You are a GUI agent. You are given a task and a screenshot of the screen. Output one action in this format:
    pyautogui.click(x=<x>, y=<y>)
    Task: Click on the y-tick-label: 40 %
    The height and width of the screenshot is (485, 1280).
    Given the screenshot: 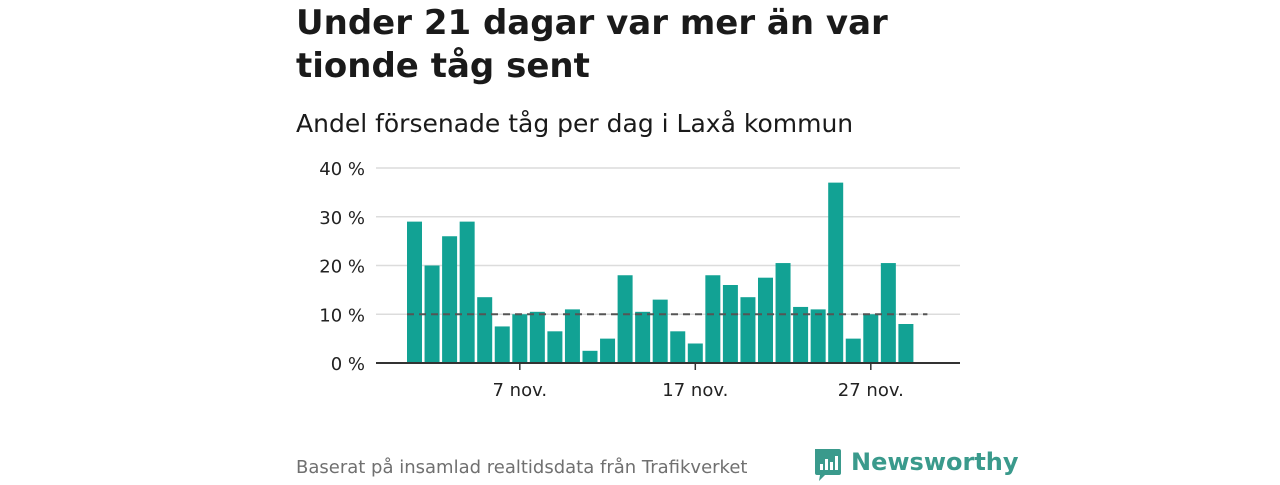 What is the action you would take?
    pyautogui.click(x=342, y=169)
    